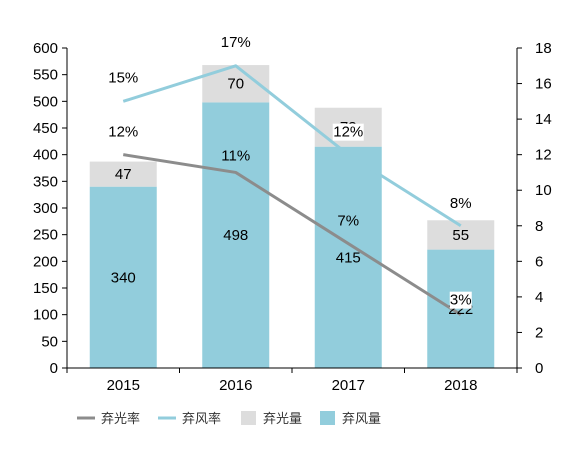 The width and height of the screenshot is (581, 455). Describe the element at coordinates (45, 315) in the screenshot. I see `y-left-tick-label: 100` at that location.